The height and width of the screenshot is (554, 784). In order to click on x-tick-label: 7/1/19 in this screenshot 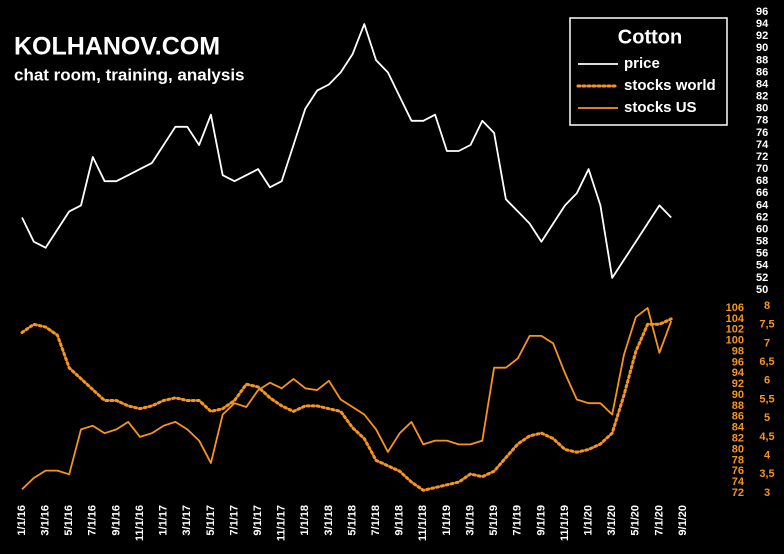, I will do `click(518, 520)`.